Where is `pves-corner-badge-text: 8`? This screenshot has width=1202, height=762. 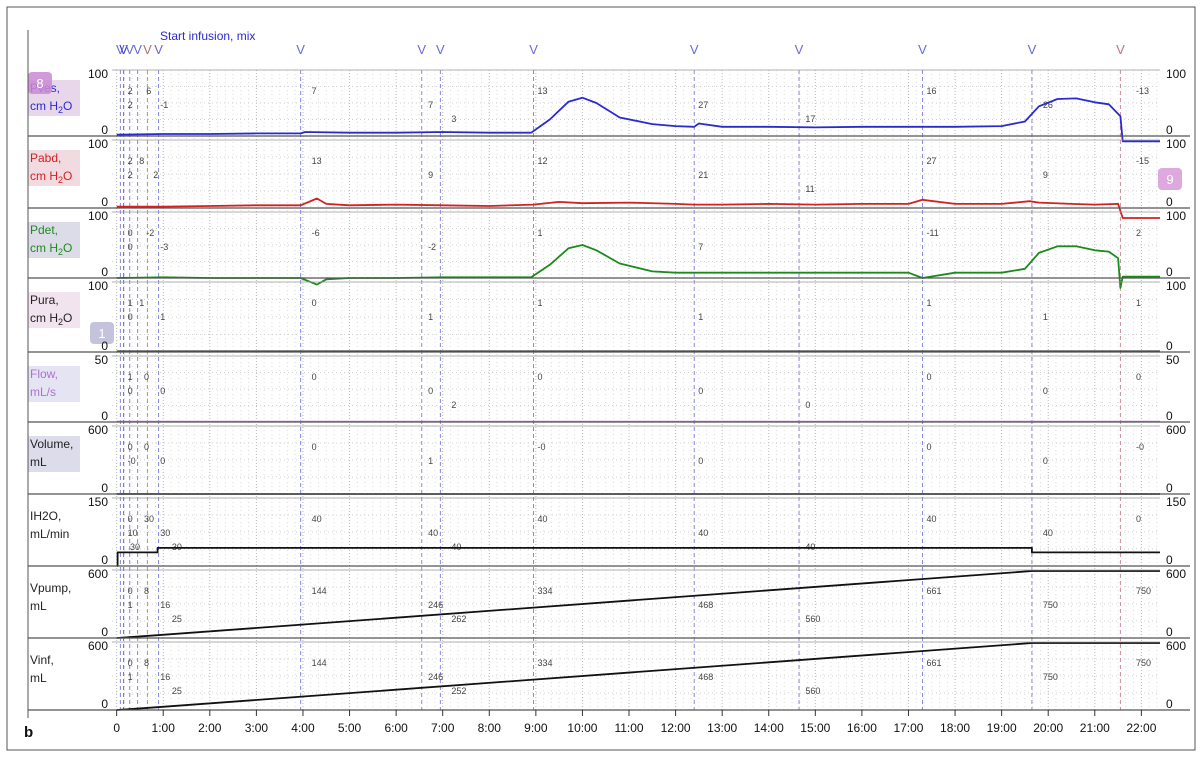
pves-corner-badge-text: 8 is located at coordinates (39, 83).